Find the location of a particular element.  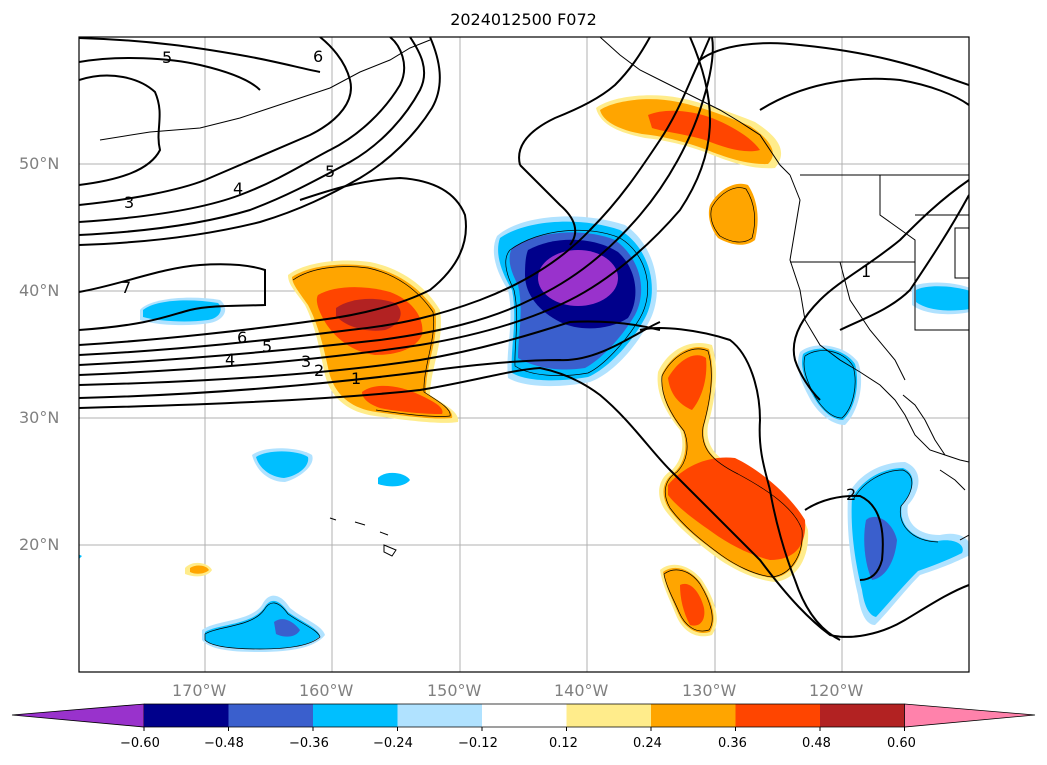

colorbar-tick-label: 0.60 is located at coordinates (901, 743).